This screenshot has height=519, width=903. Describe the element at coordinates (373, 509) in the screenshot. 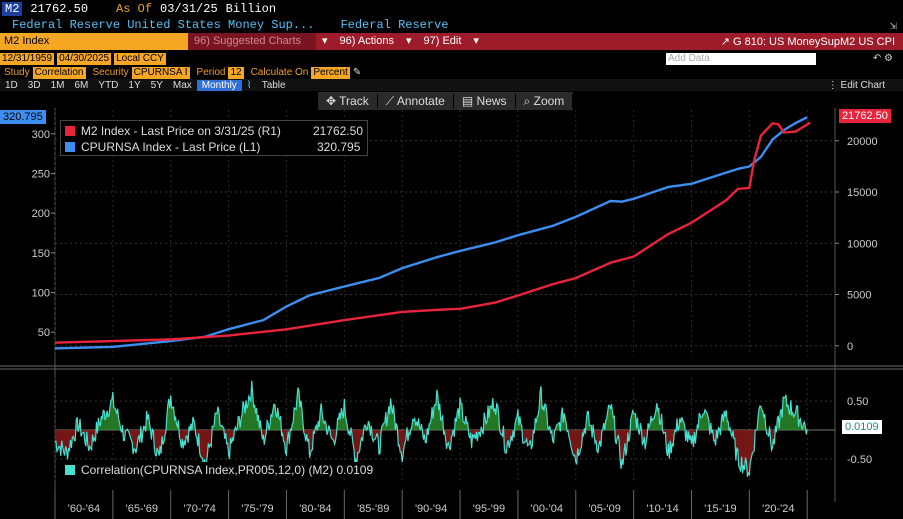

I see `x-tick-label: '85-'89` at that location.